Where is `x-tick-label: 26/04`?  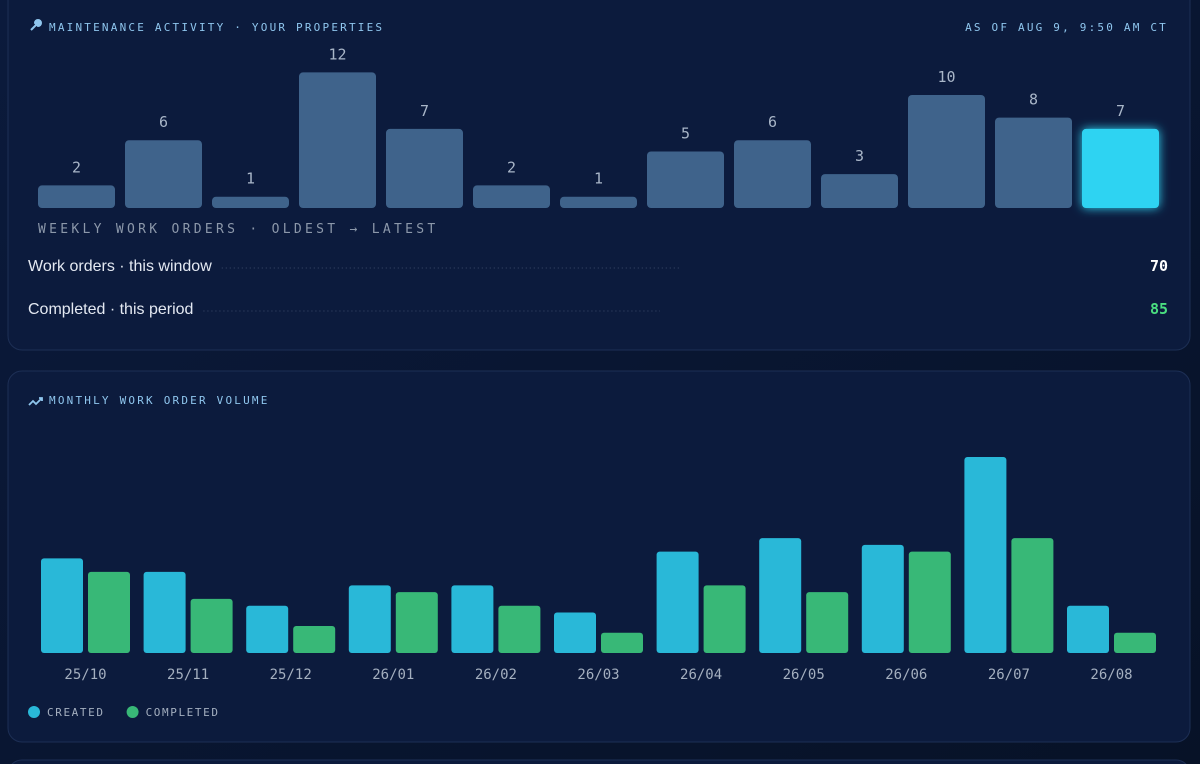 x-tick-label: 26/04 is located at coordinates (701, 675).